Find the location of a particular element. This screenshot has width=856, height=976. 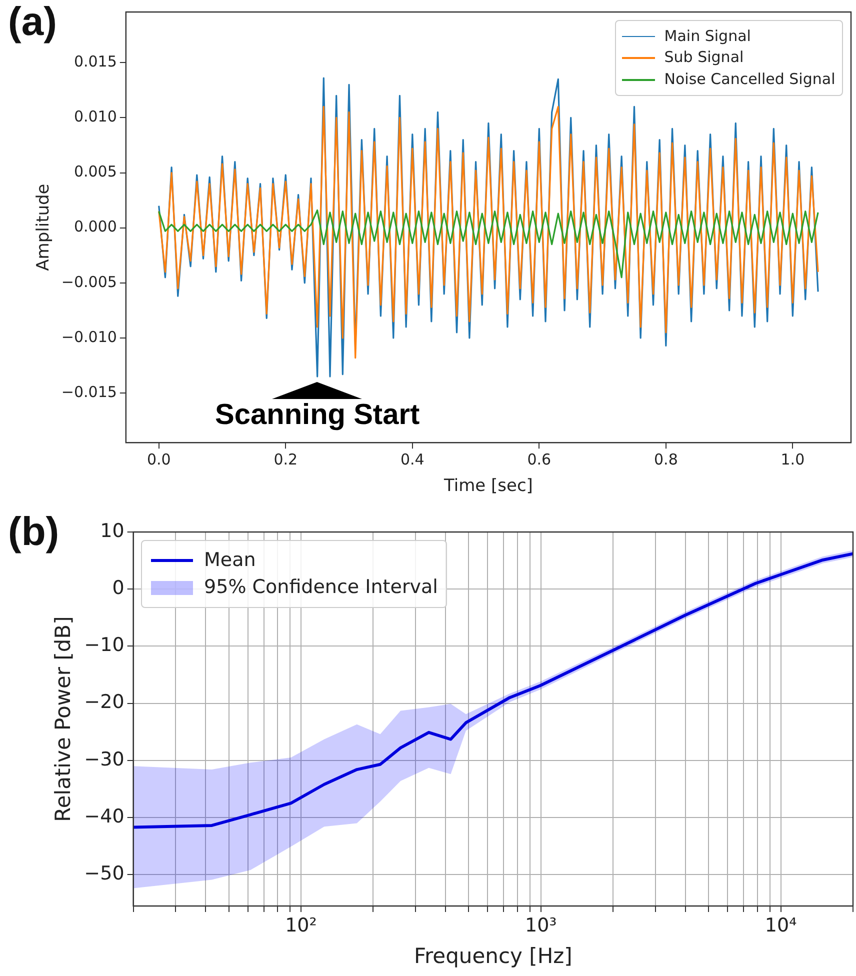

legend-label: Sub Signal is located at coordinates (704, 57).